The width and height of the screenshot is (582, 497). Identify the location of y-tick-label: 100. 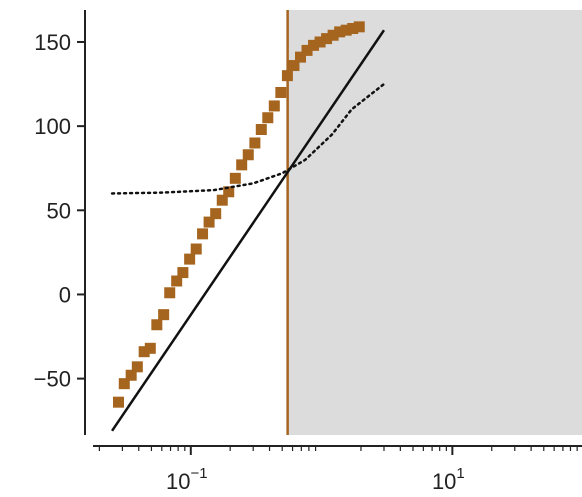
(52, 126).